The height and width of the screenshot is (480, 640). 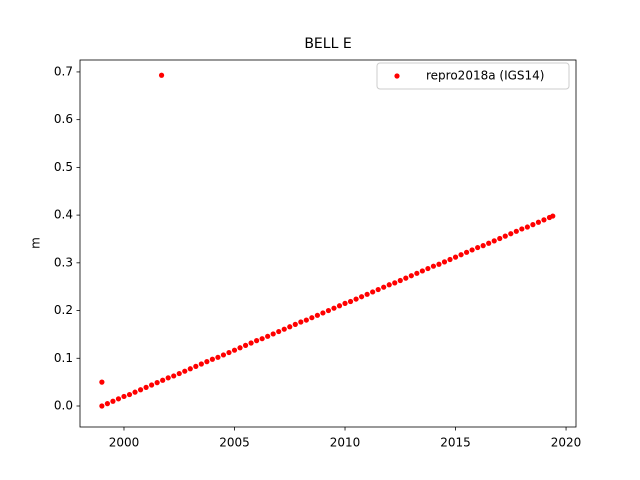 What do you see at coordinates (63, 71) in the screenshot?
I see `y-tick-label: 0.7` at bounding box center [63, 71].